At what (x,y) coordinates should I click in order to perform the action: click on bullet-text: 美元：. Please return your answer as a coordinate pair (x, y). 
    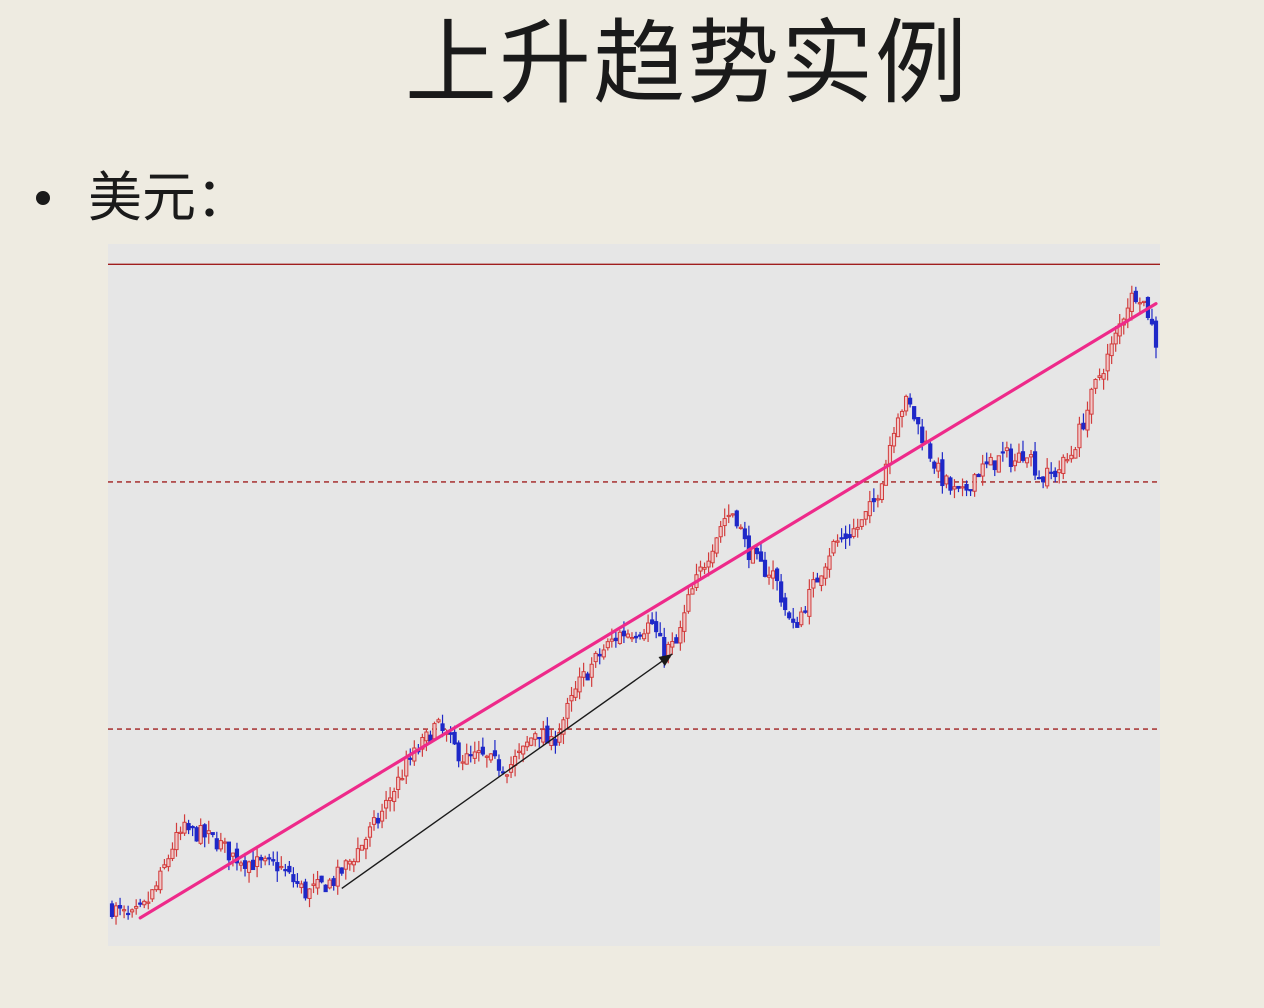
    Looking at the image, I should click on (169, 197).